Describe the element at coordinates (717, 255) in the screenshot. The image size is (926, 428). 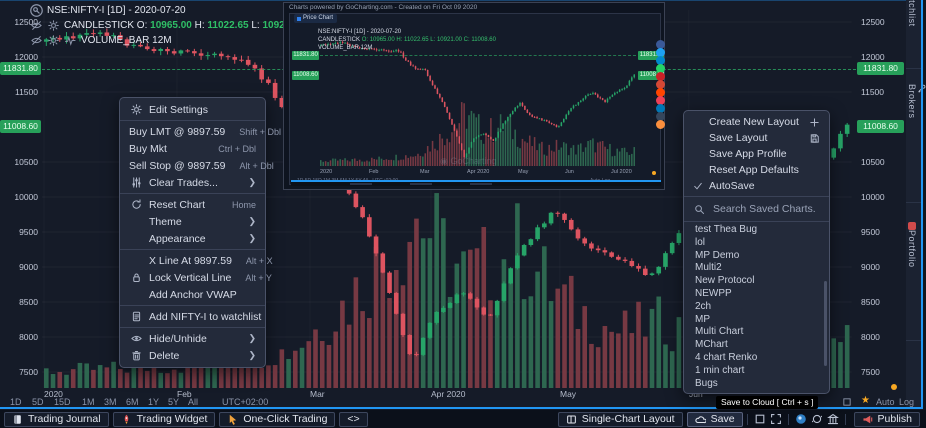
I see `saved-chart-item: MP Demo` at that location.